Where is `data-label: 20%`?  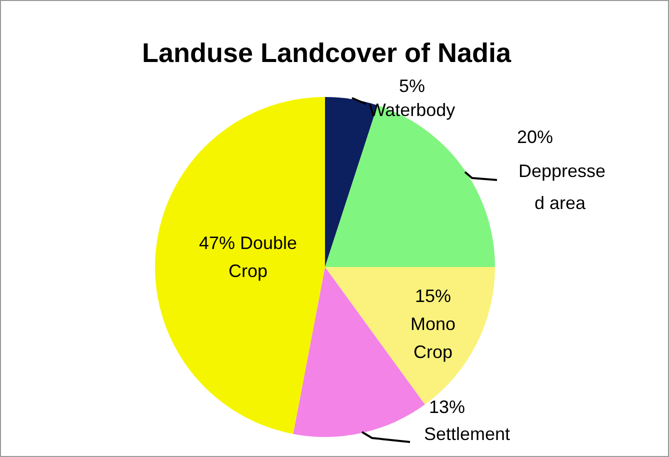
data-label: 20% is located at coordinates (535, 137).